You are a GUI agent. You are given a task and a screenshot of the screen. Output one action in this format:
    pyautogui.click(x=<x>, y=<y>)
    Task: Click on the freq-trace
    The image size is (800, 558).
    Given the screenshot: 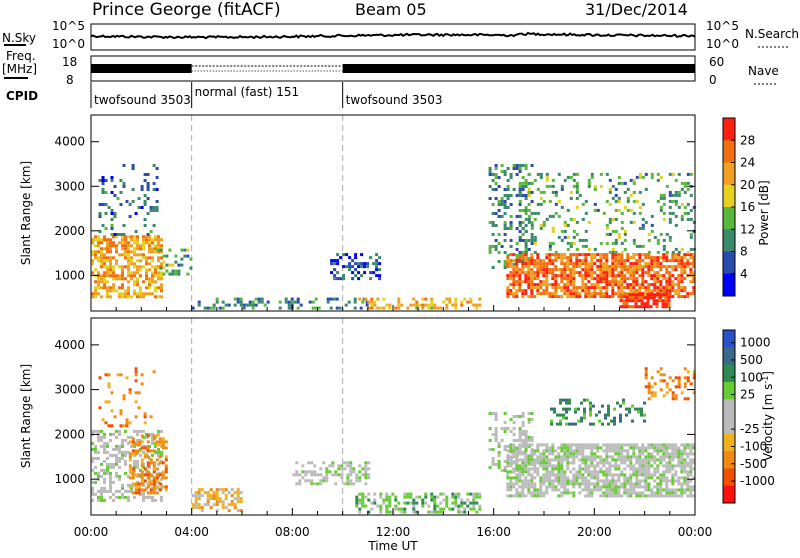 What is the action you would take?
    pyautogui.click(x=393, y=68)
    